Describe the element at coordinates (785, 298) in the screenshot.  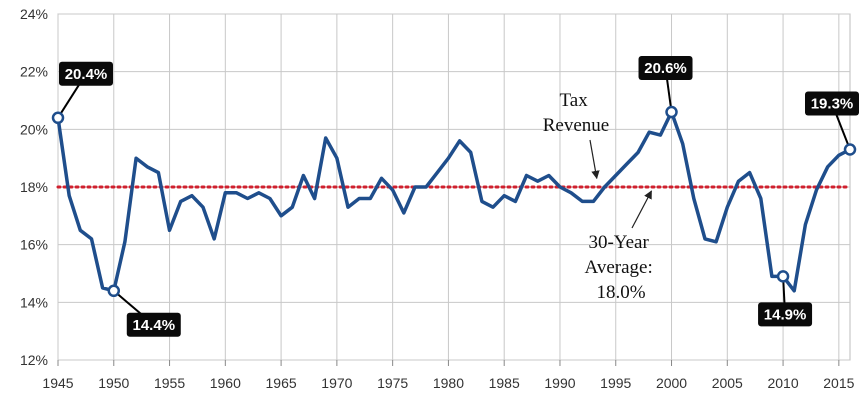
I see `callout: 14.9%` at that location.